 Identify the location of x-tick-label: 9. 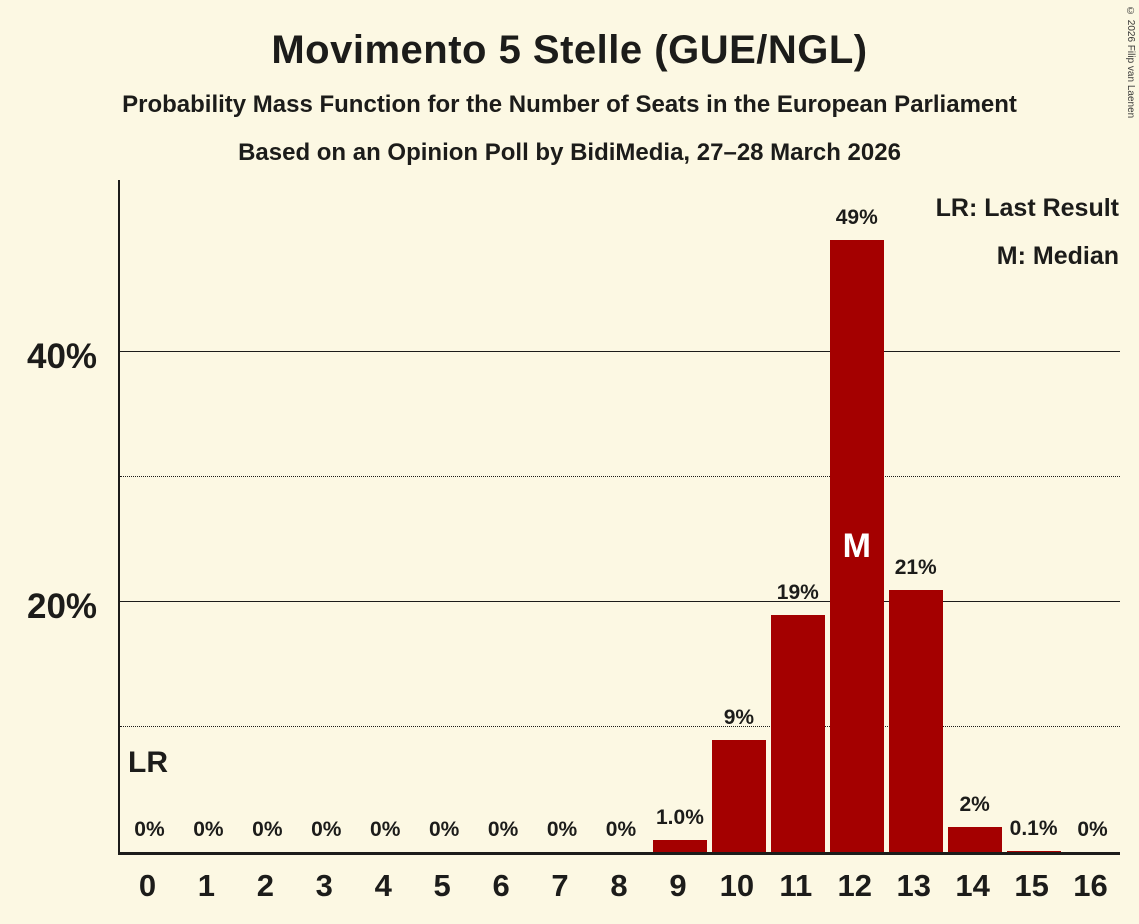
(678, 885).